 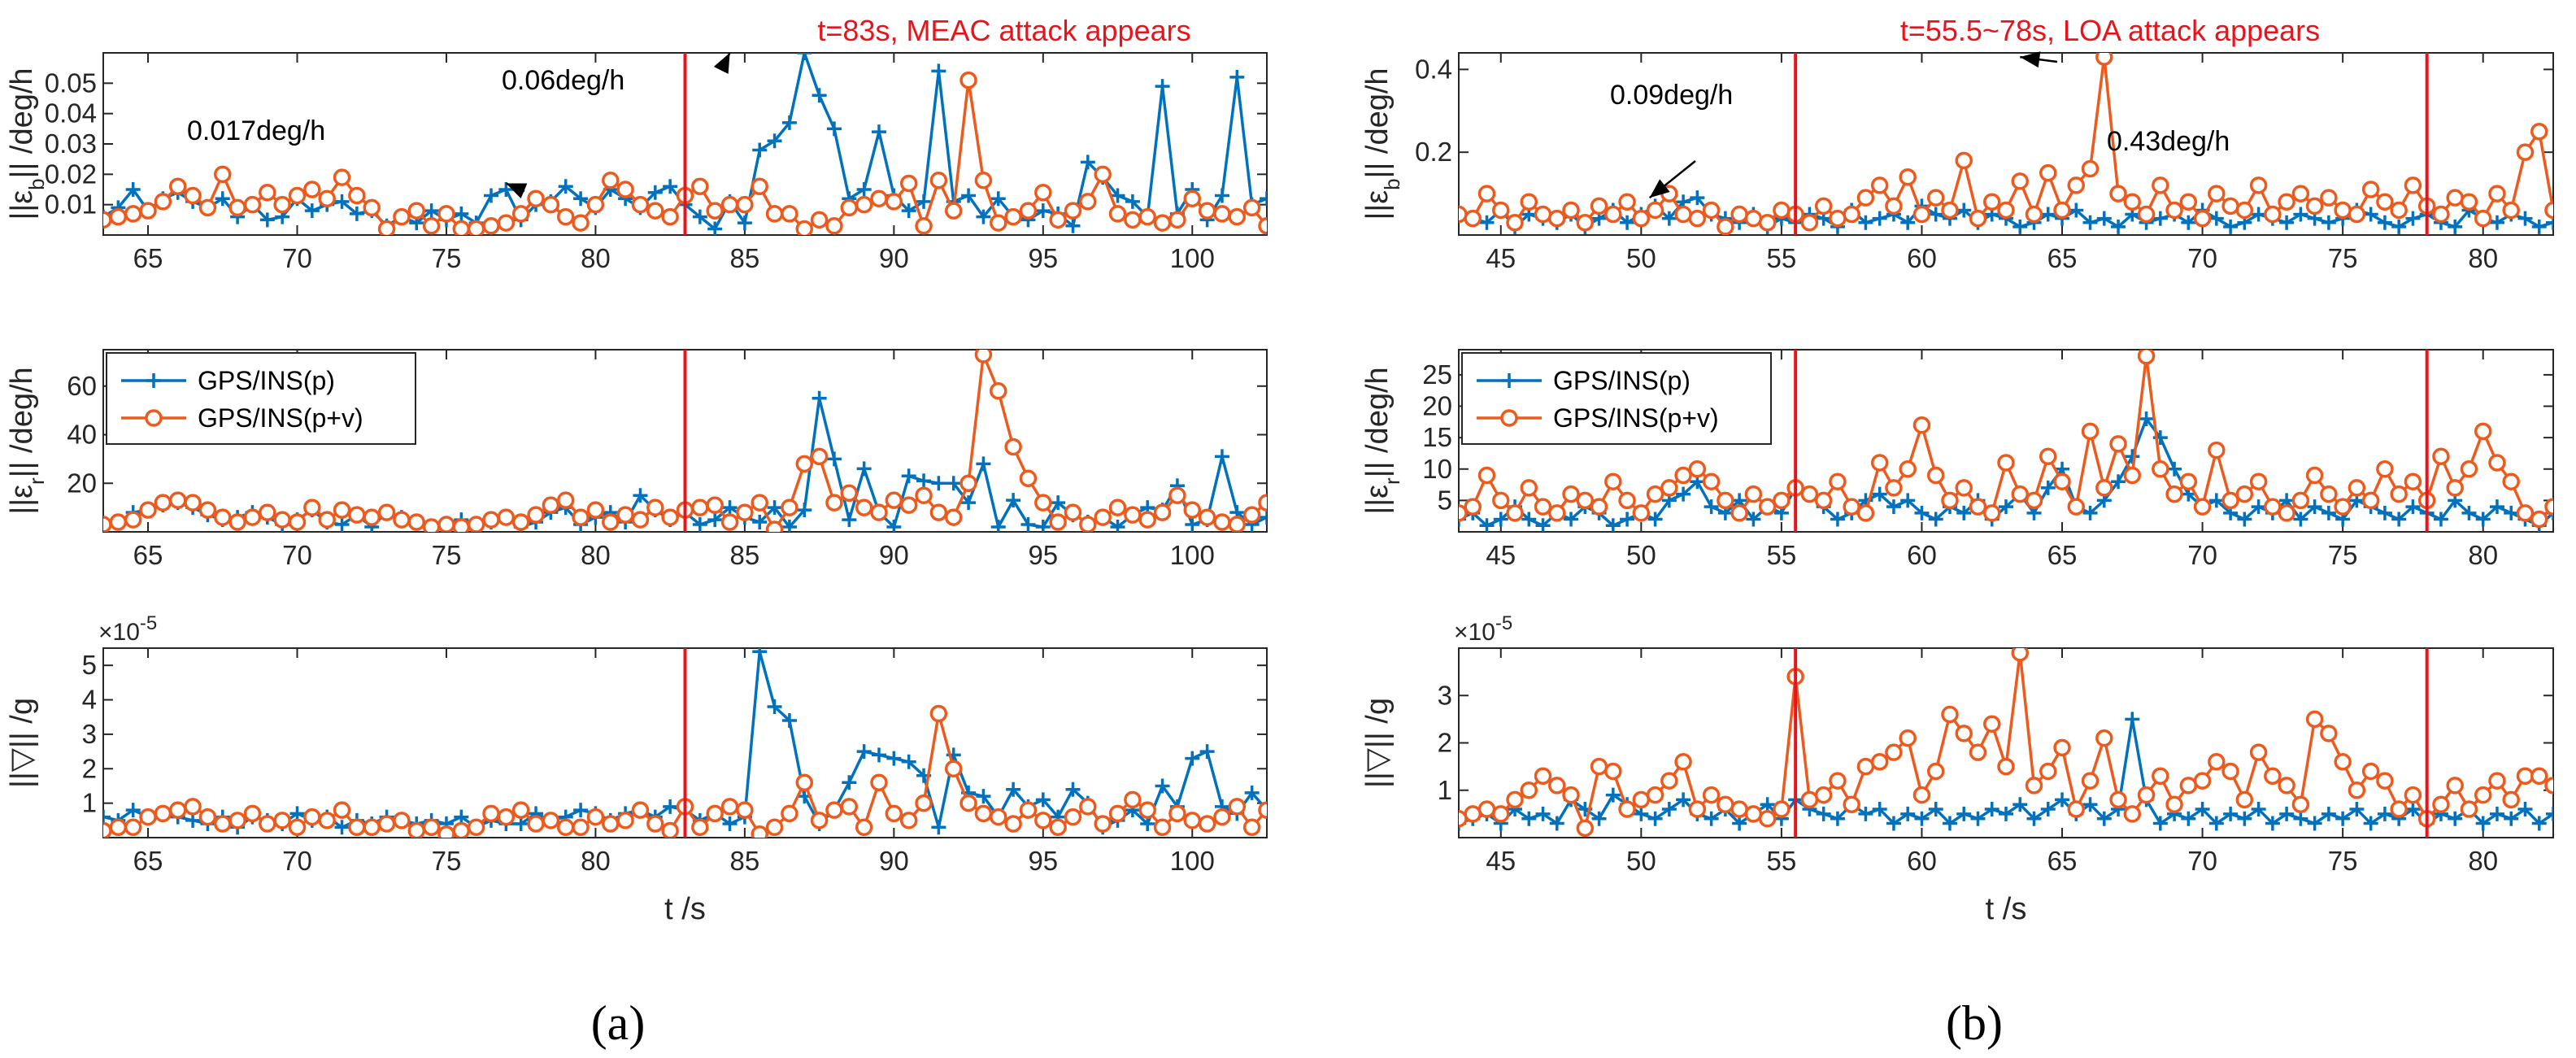 I want to click on plot-area, so click(x=763, y=144).